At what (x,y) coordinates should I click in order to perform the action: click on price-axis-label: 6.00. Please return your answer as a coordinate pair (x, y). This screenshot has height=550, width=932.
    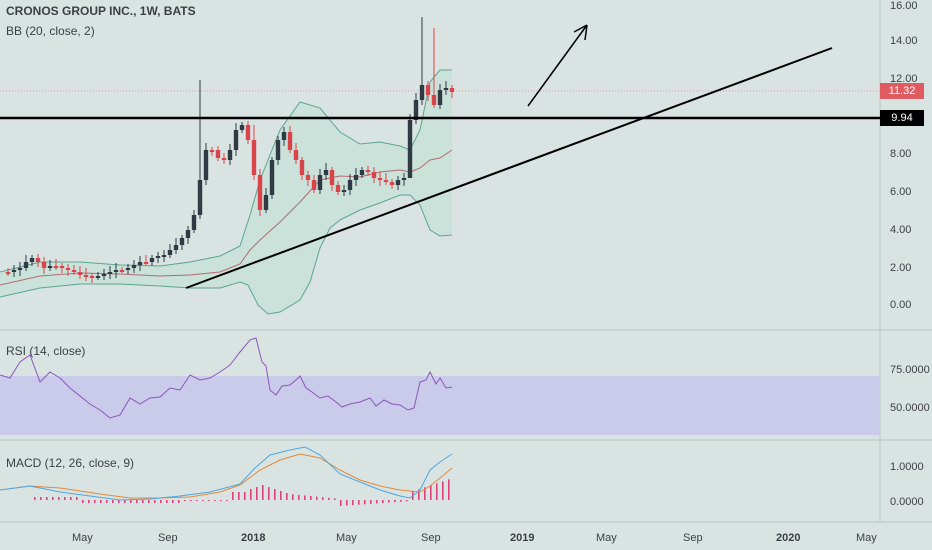
    Looking at the image, I should click on (901, 192).